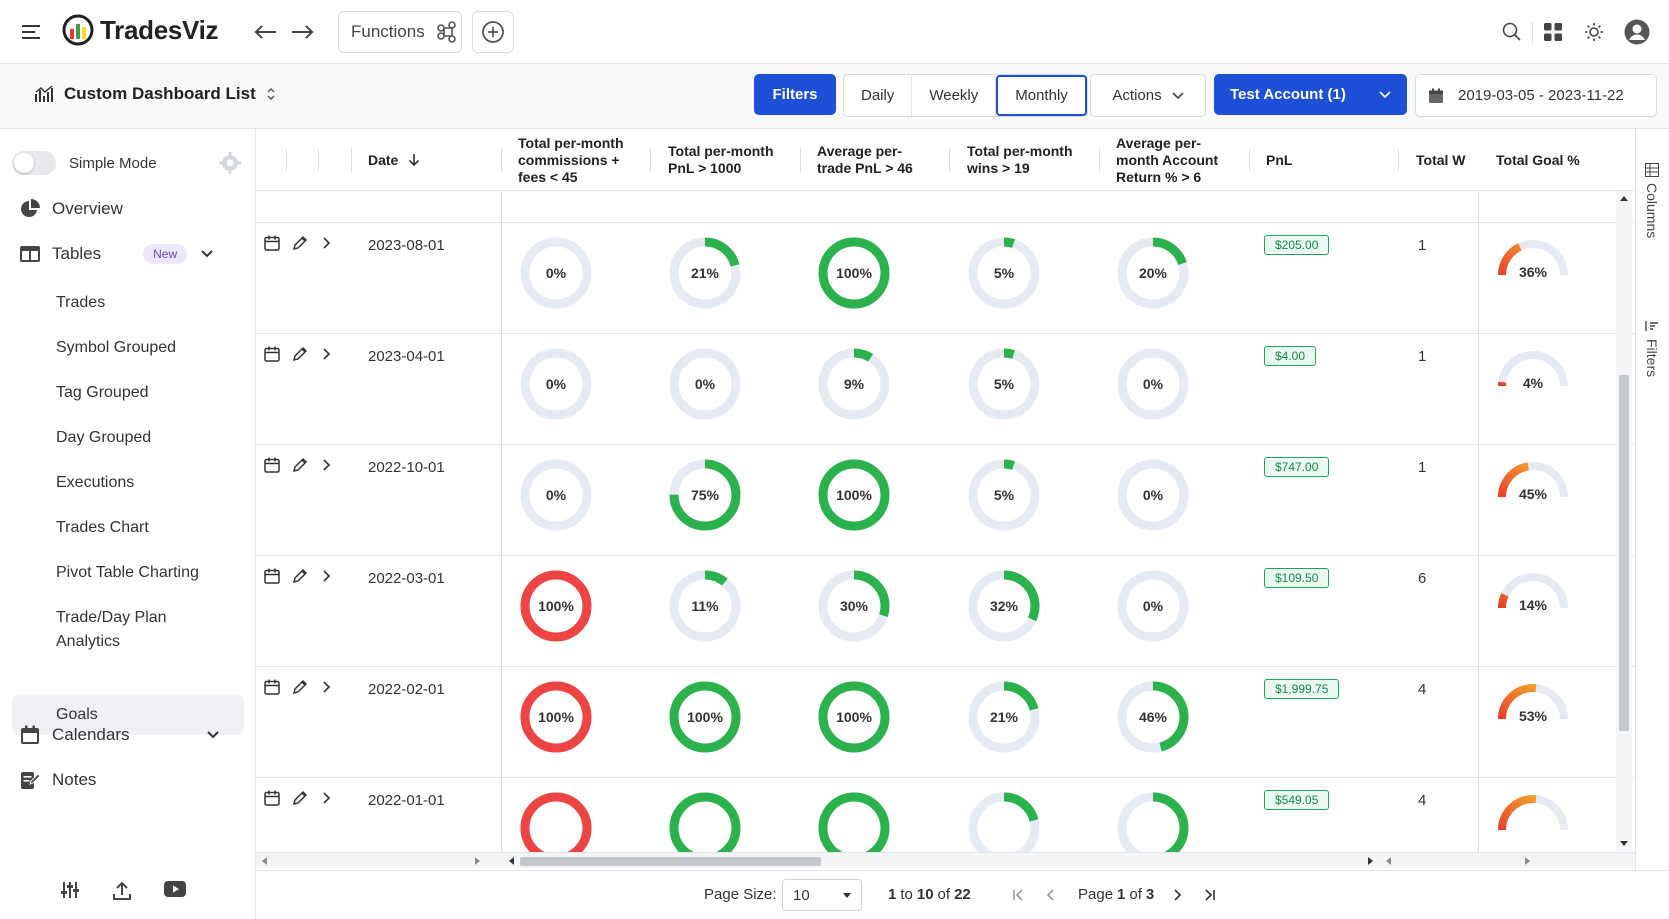 The height and width of the screenshot is (919, 1669). Describe the element at coordinates (1279, 159) in the screenshot. I see `column-header-pnl: PnL` at that location.